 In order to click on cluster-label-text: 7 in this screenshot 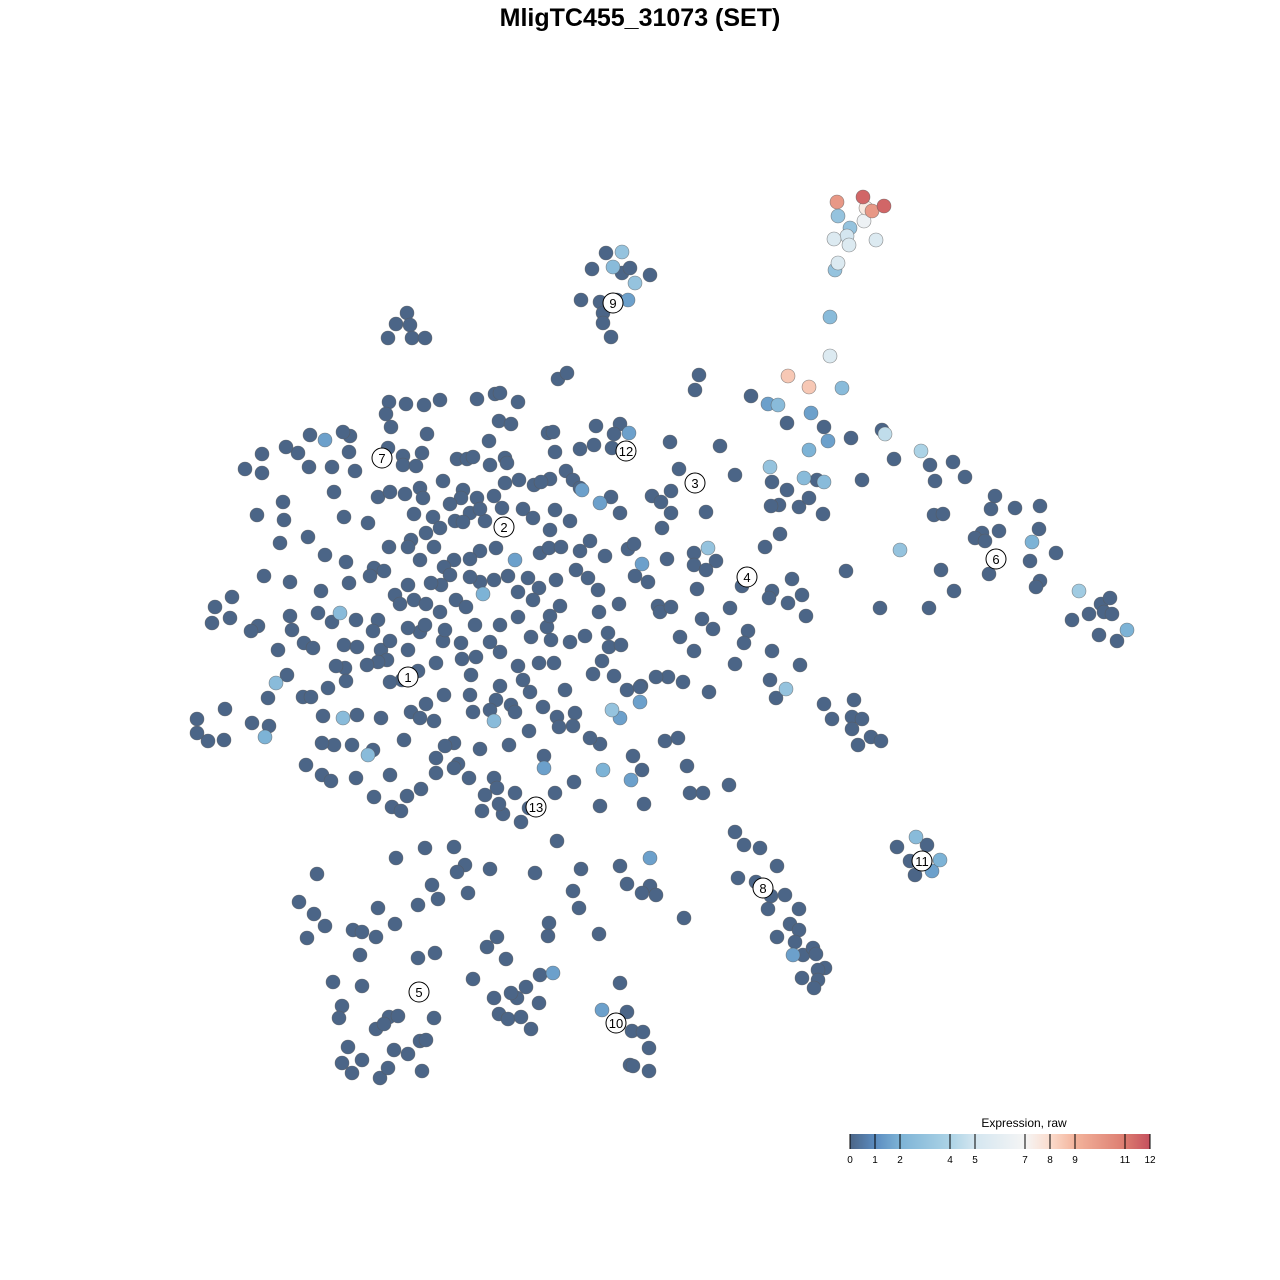, I will do `click(381, 458)`.